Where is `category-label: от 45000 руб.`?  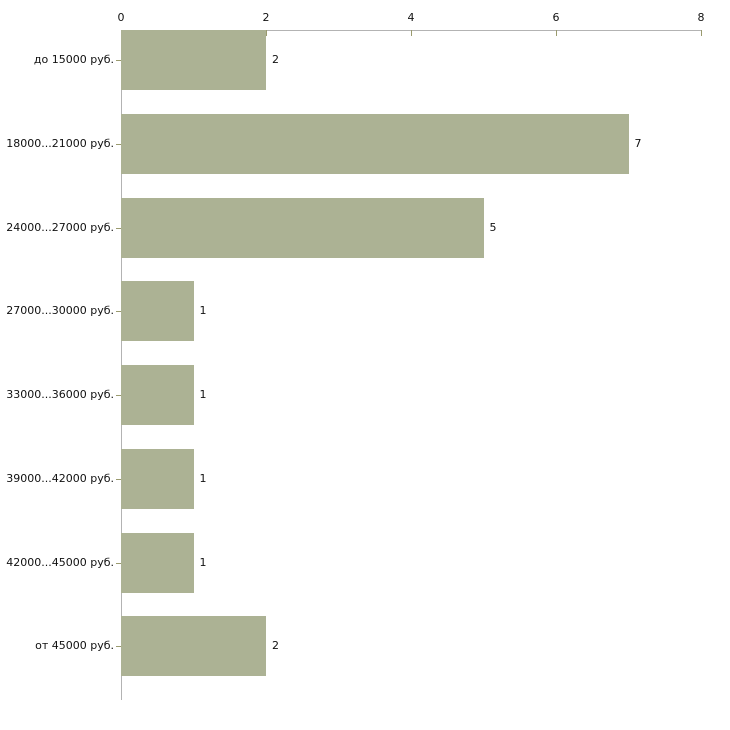
category-label: от 45000 руб. is located at coordinates (74, 646).